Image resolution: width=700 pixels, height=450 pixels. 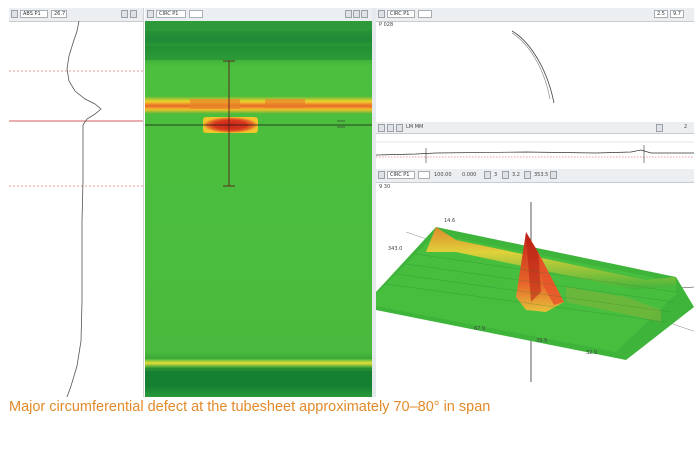 I want to click on lissajous-corner-label: P 028, so click(x=386, y=25).